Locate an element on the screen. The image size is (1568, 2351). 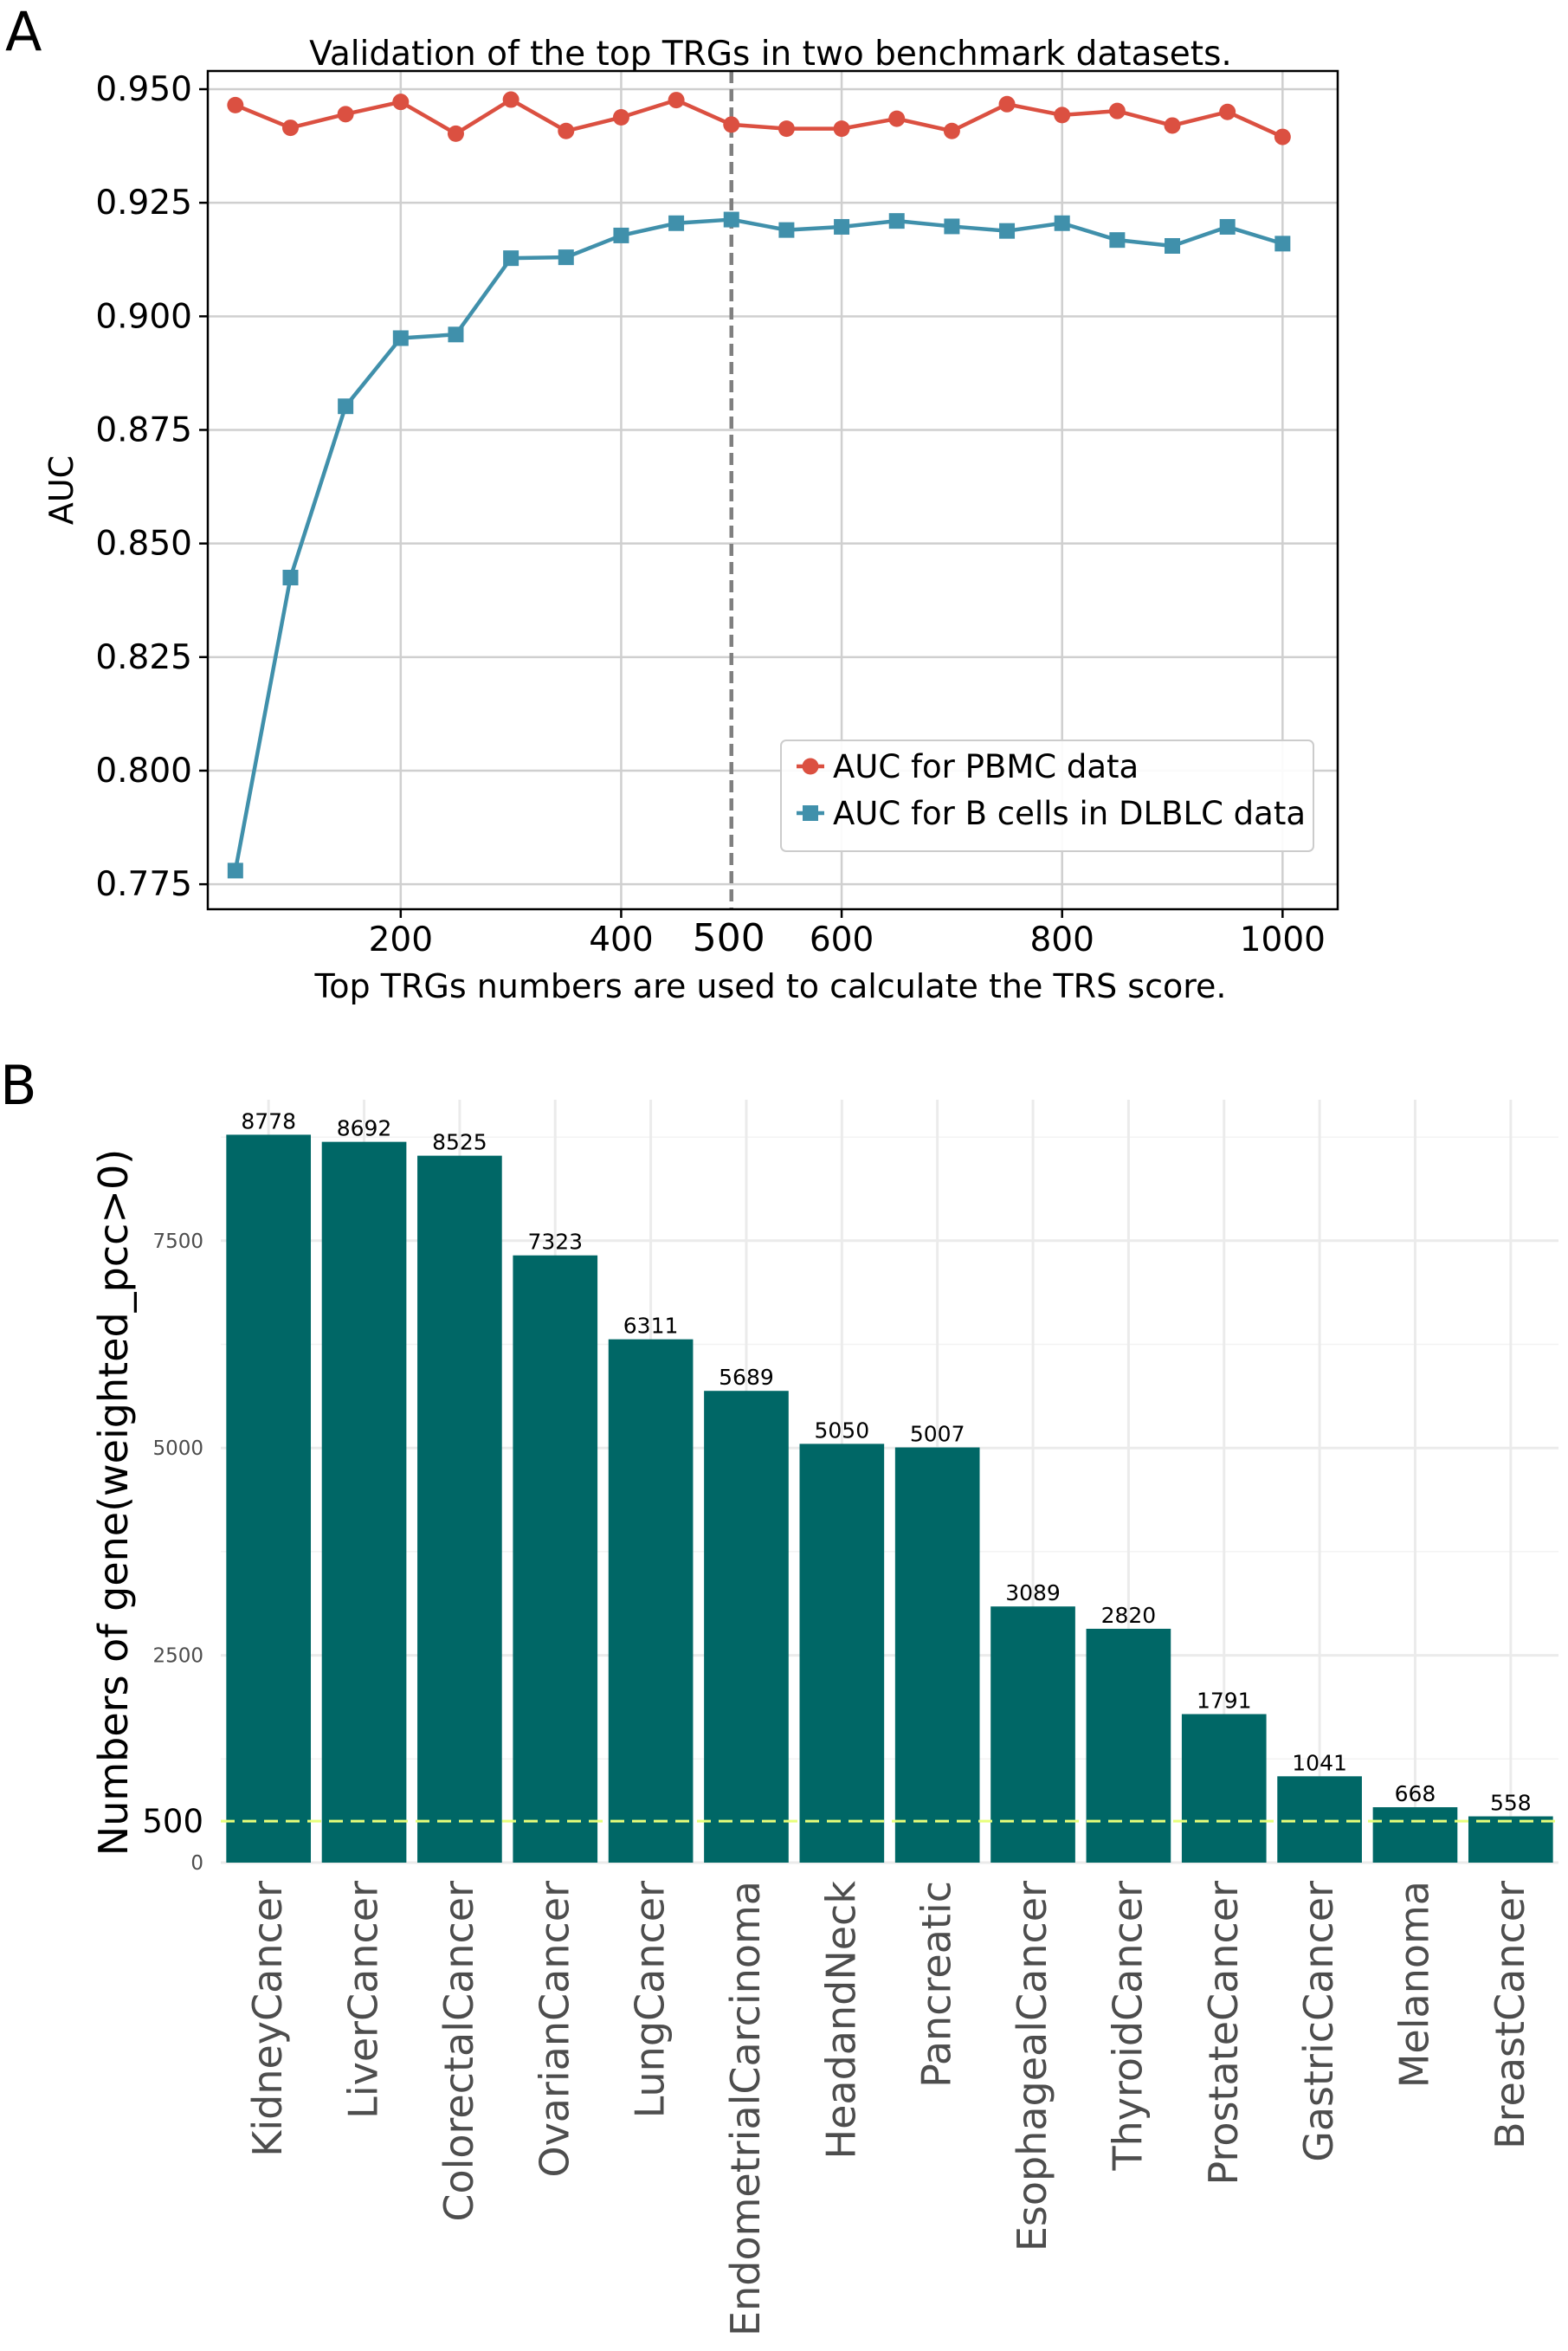
chart-b-y-label: Numbers of gene(weighted_pcc>0) is located at coordinates (114, 1502).